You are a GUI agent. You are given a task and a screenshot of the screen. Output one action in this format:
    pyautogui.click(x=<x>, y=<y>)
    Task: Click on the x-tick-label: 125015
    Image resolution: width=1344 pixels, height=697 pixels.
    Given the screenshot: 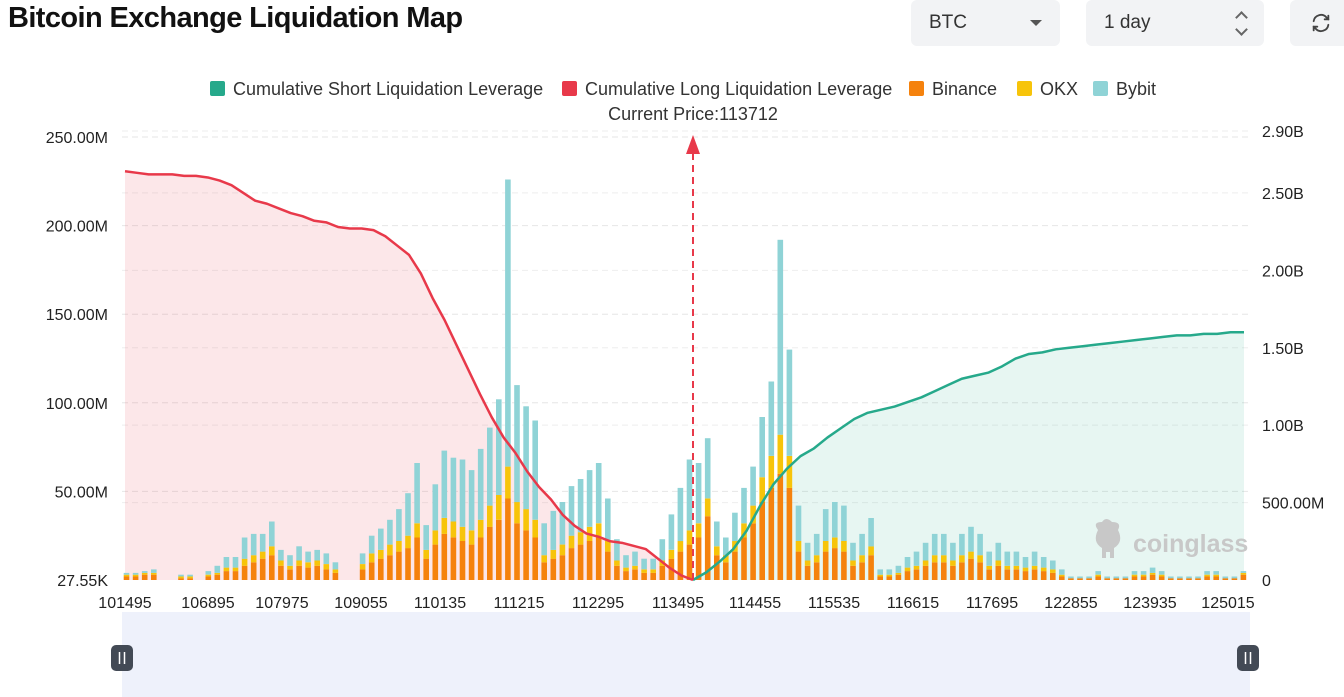 What is the action you would take?
    pyautogui.click(x=1227, y=603)
    